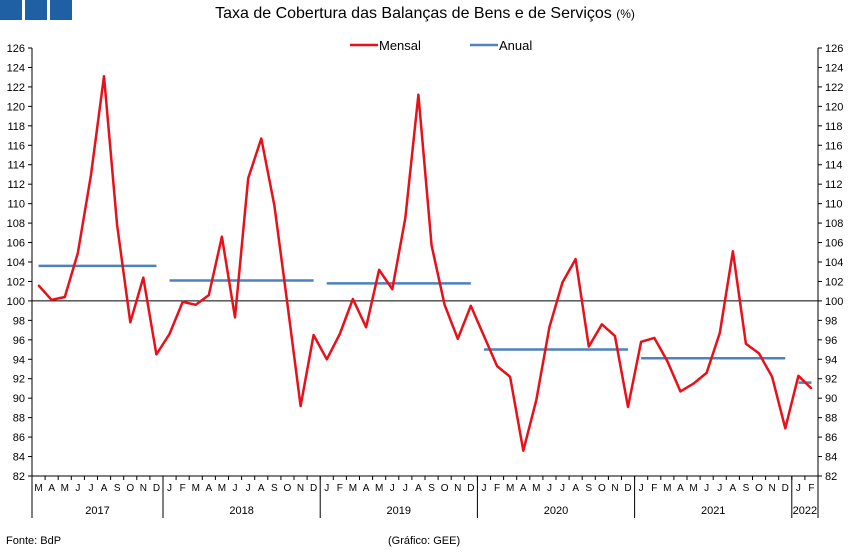 The height and width of the screenshot is (554, 850). What do you see at coordinates (625, 14) in the screenshot?
I see `chart-title-unit: (%)` at bounding box center [625, 14].